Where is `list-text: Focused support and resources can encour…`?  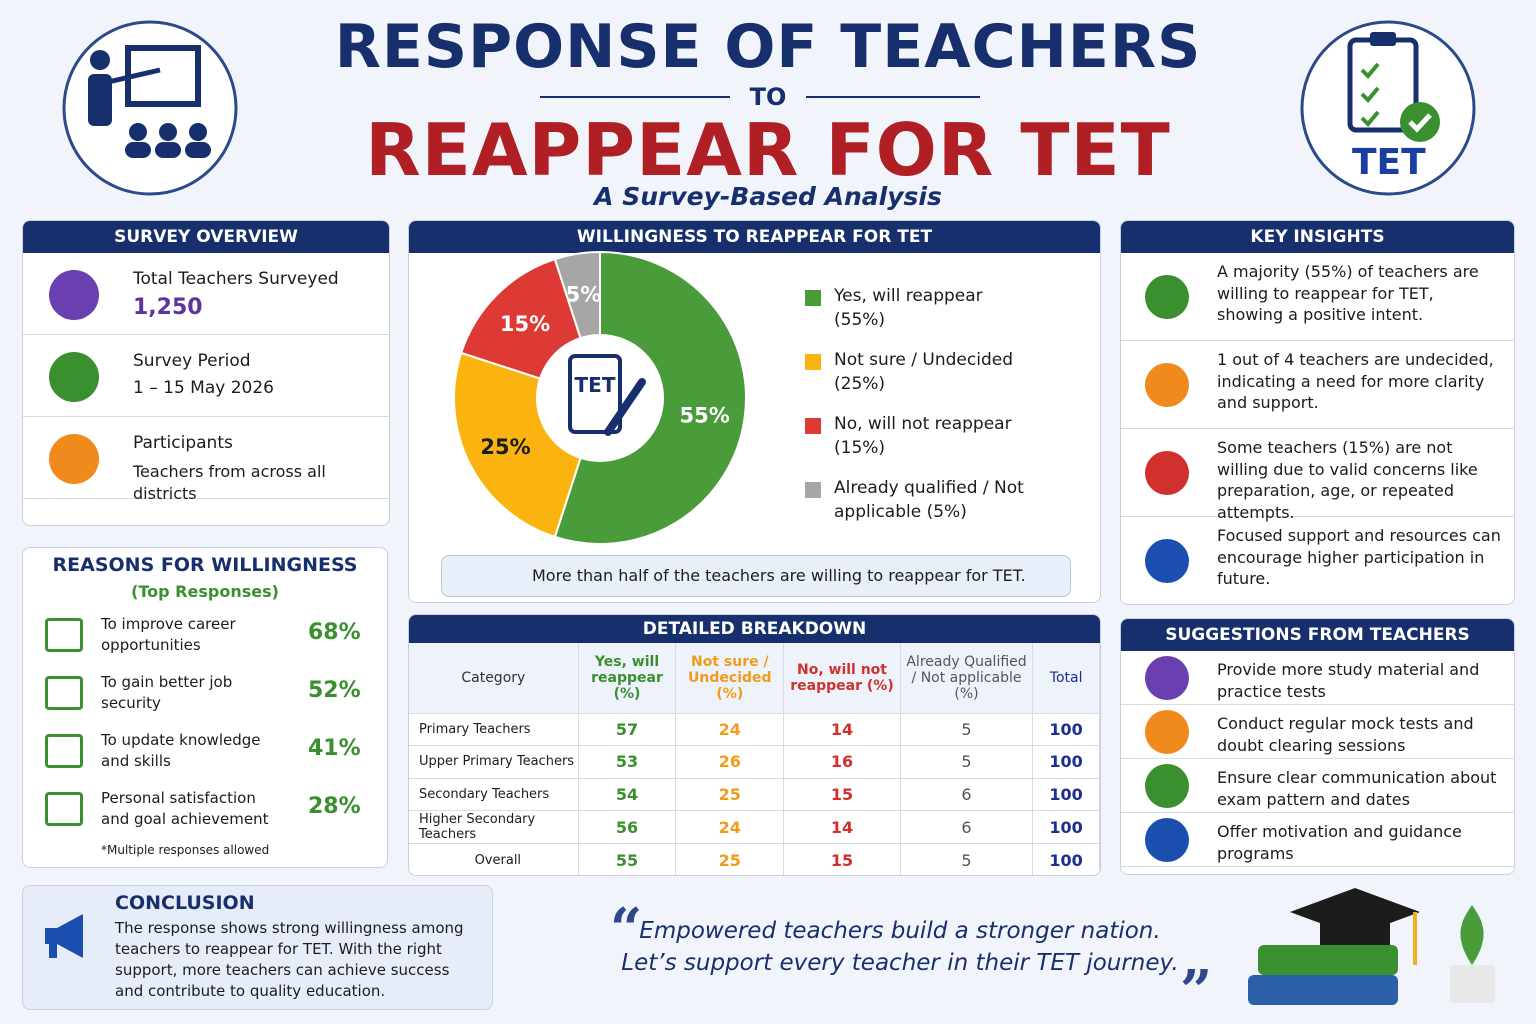
list-text: Focused support and resources can encour… is located at coordinates (1359, 557).